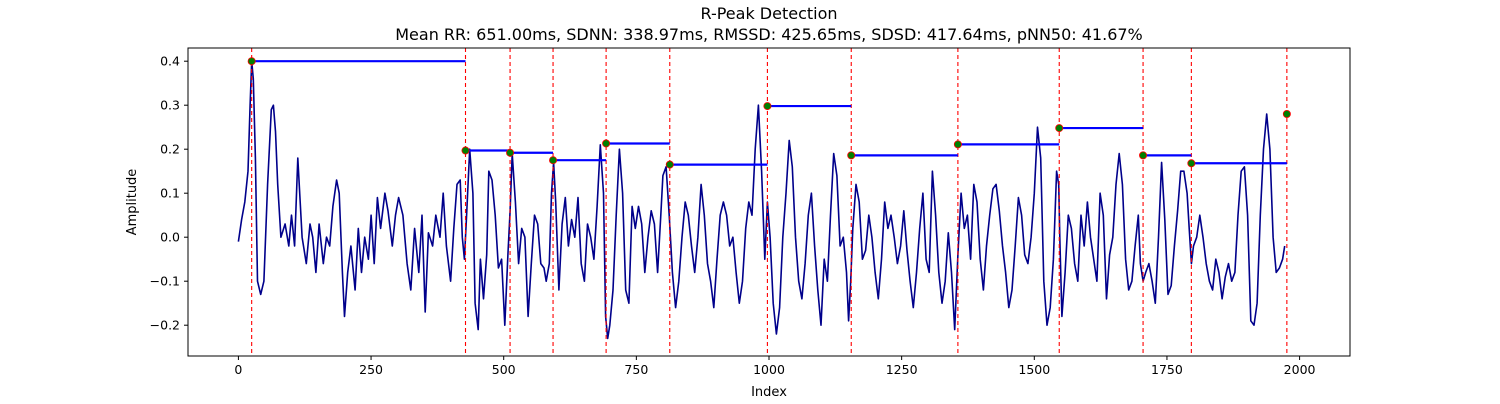 This screenshot has width=1500, height=404. What do you see at coordinates (170, 105) in the screenshot?
I see `y-tick-label: 0.3` at bounding box center [170, 105].